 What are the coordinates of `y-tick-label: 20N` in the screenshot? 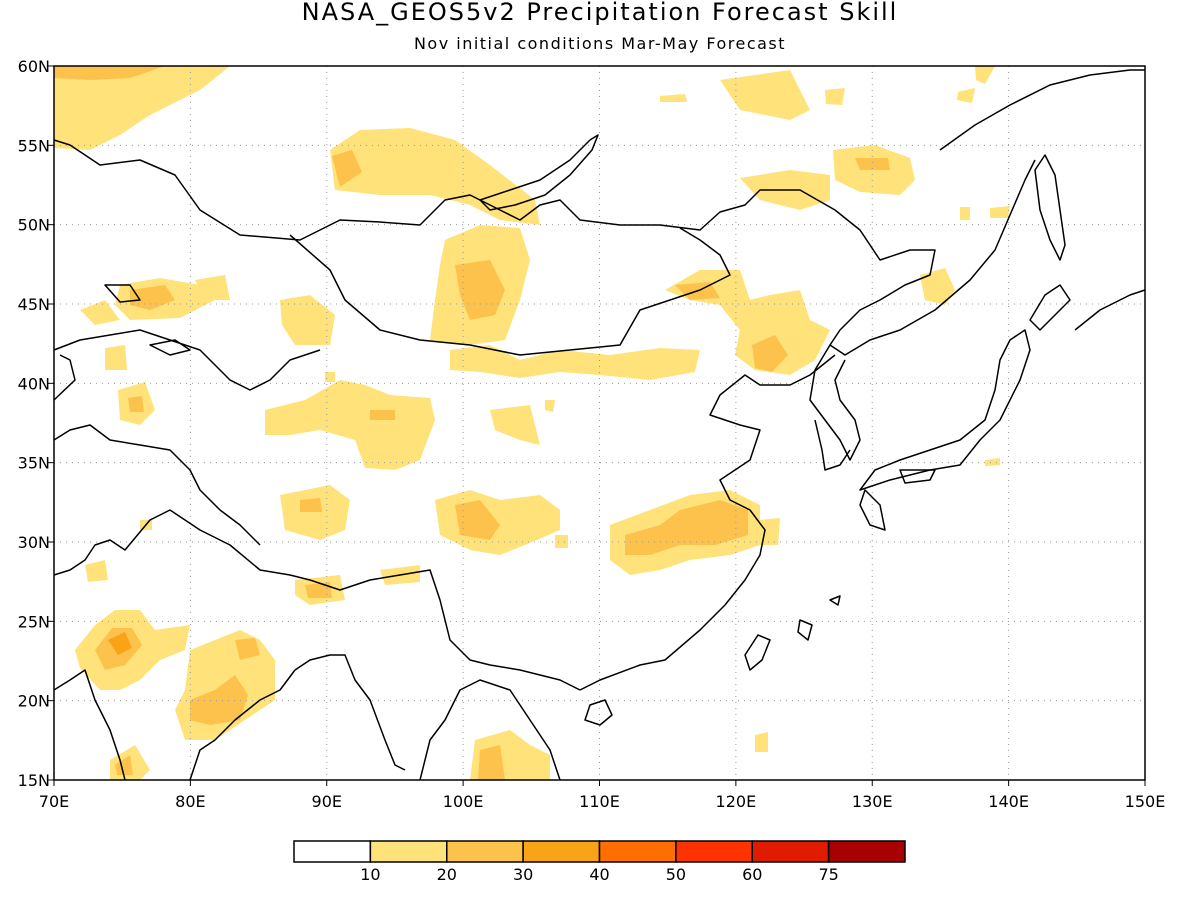 It's located at (34, 701).